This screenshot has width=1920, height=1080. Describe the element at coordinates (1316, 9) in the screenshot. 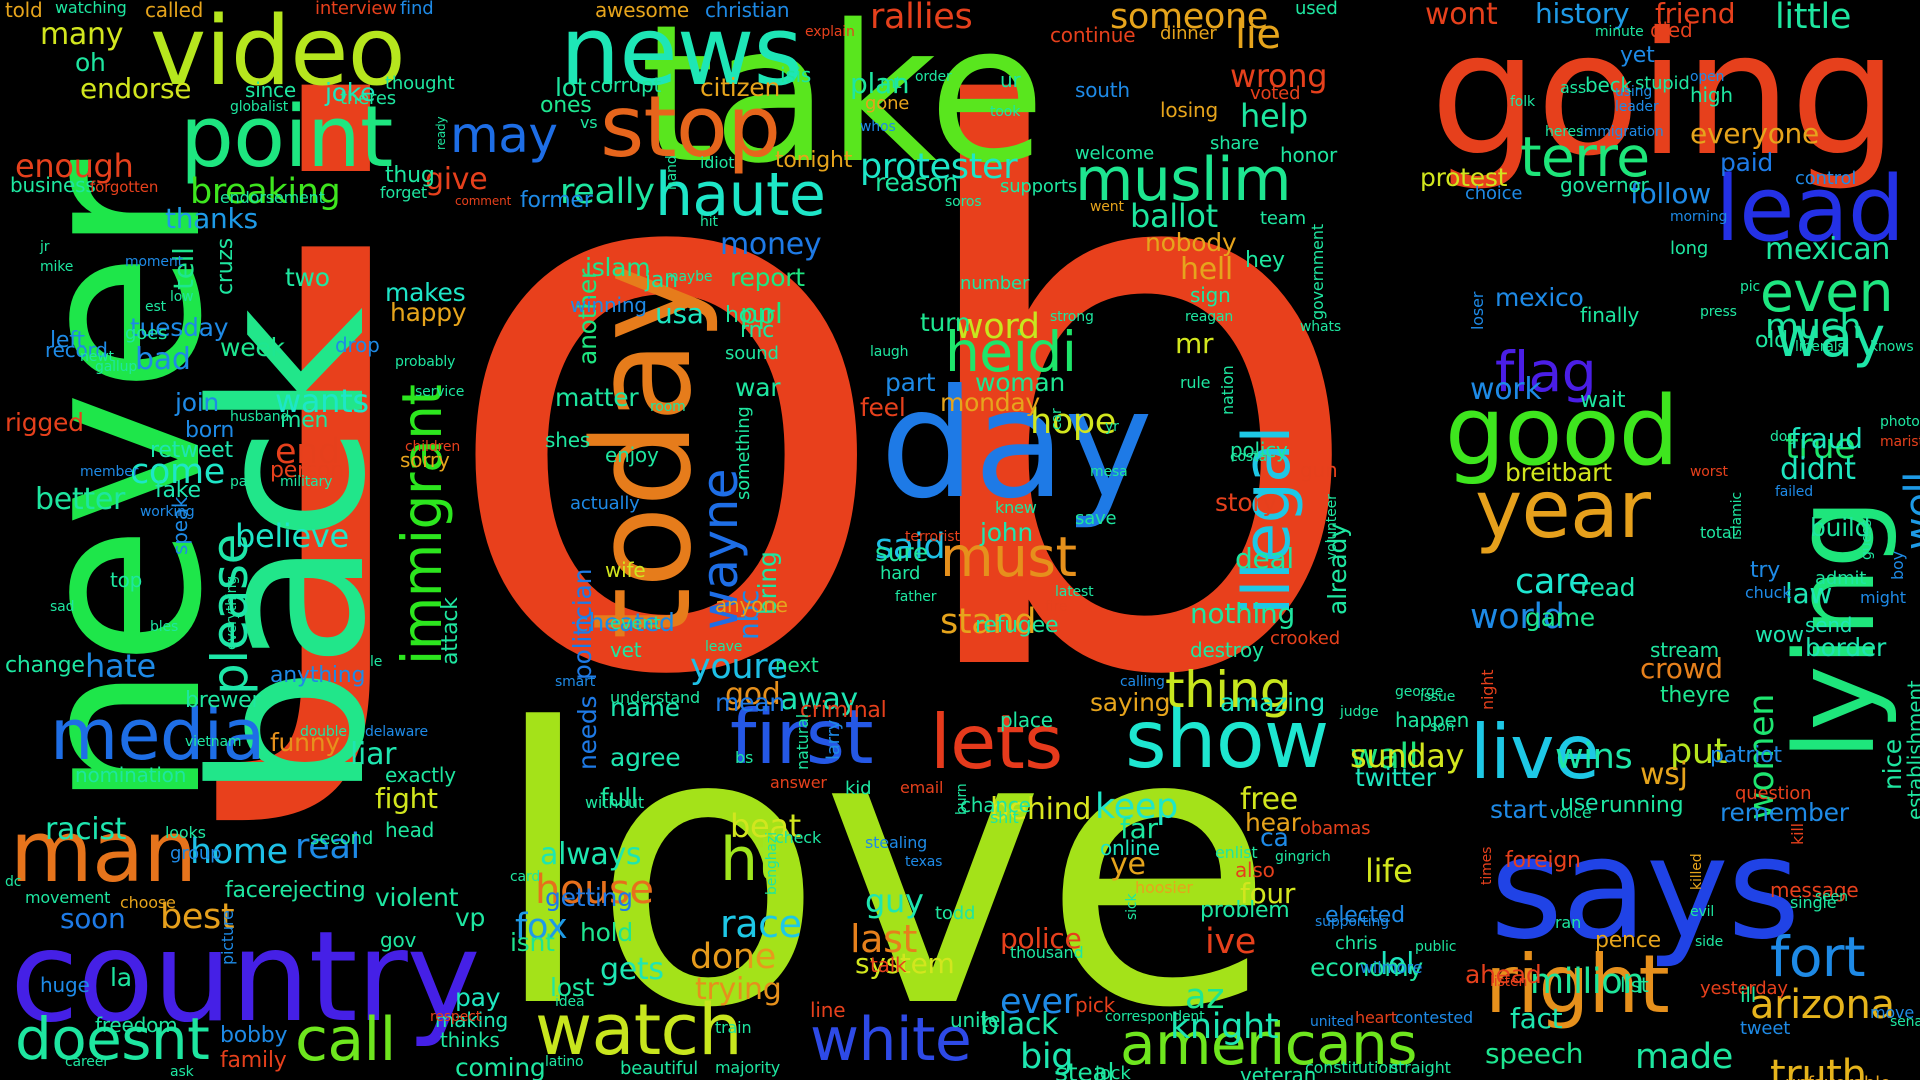

I see `word-used: used` at that location.